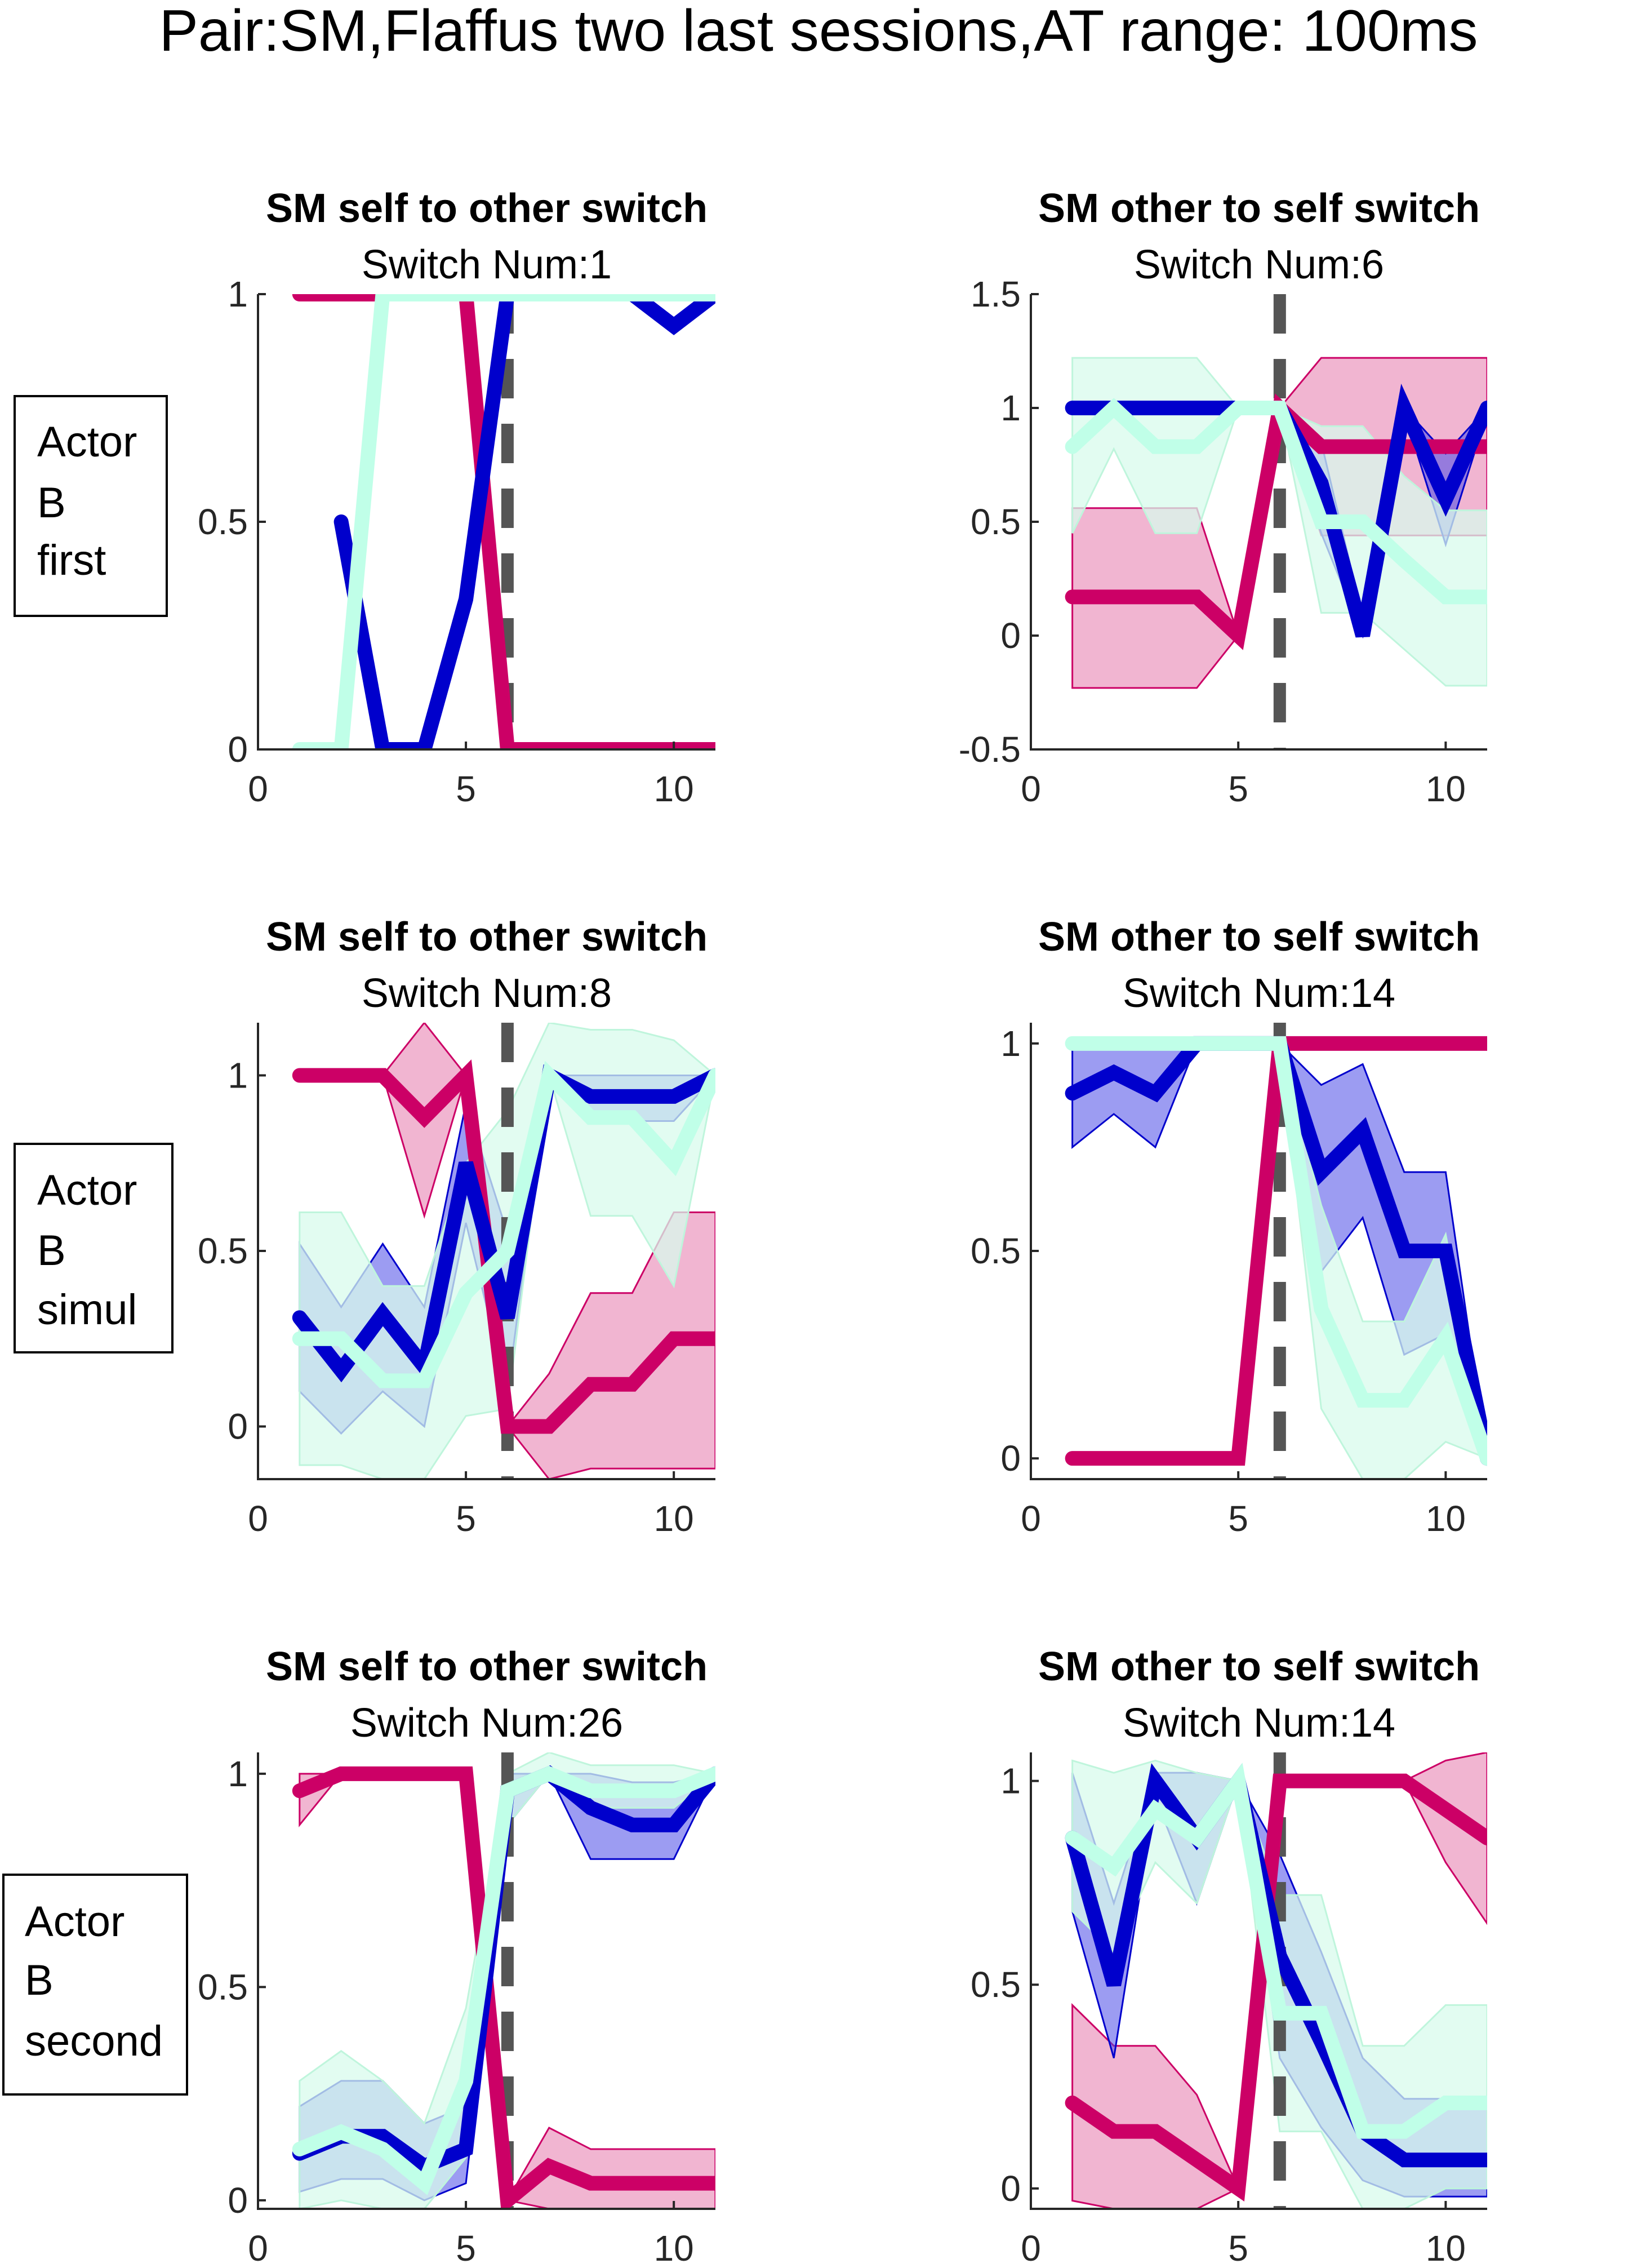  I want to click on y-tick-label: -0.5, so click(990, 749).